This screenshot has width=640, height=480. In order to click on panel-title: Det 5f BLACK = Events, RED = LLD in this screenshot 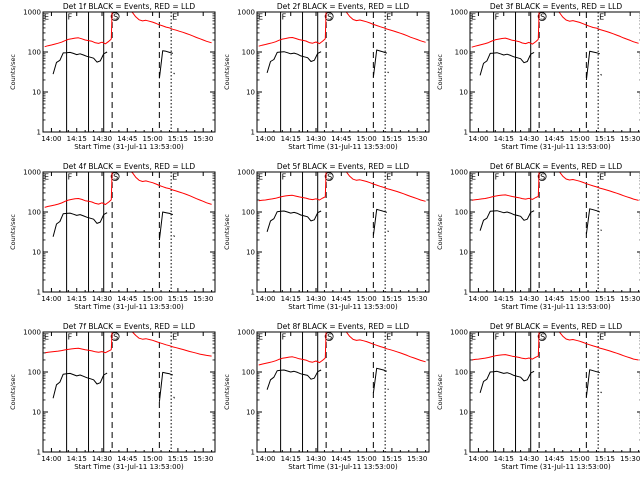, I will do `click(343, 166)`.